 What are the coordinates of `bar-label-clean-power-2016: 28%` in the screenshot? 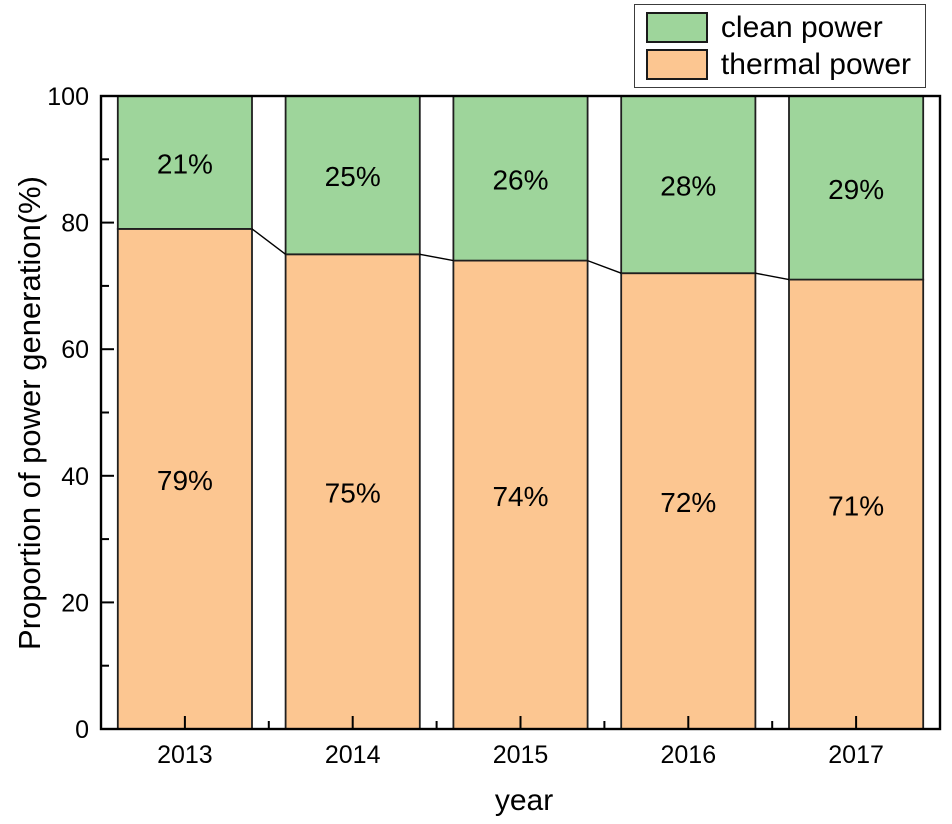 It's located at (688, 186).